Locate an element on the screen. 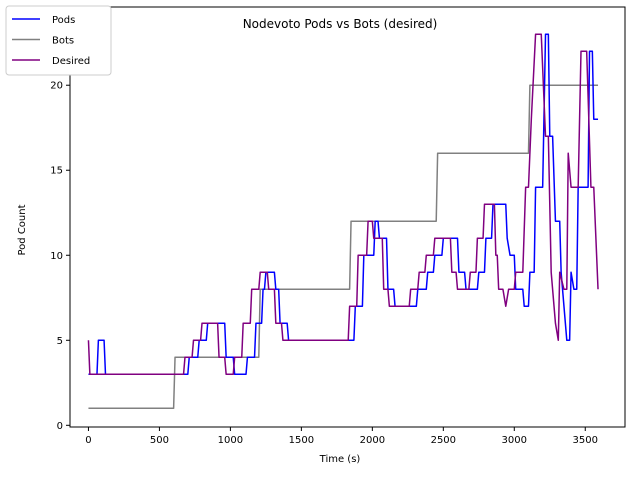 The image size is (640, 480). x-tick-label: 500 is located at coordinates (159, 440).